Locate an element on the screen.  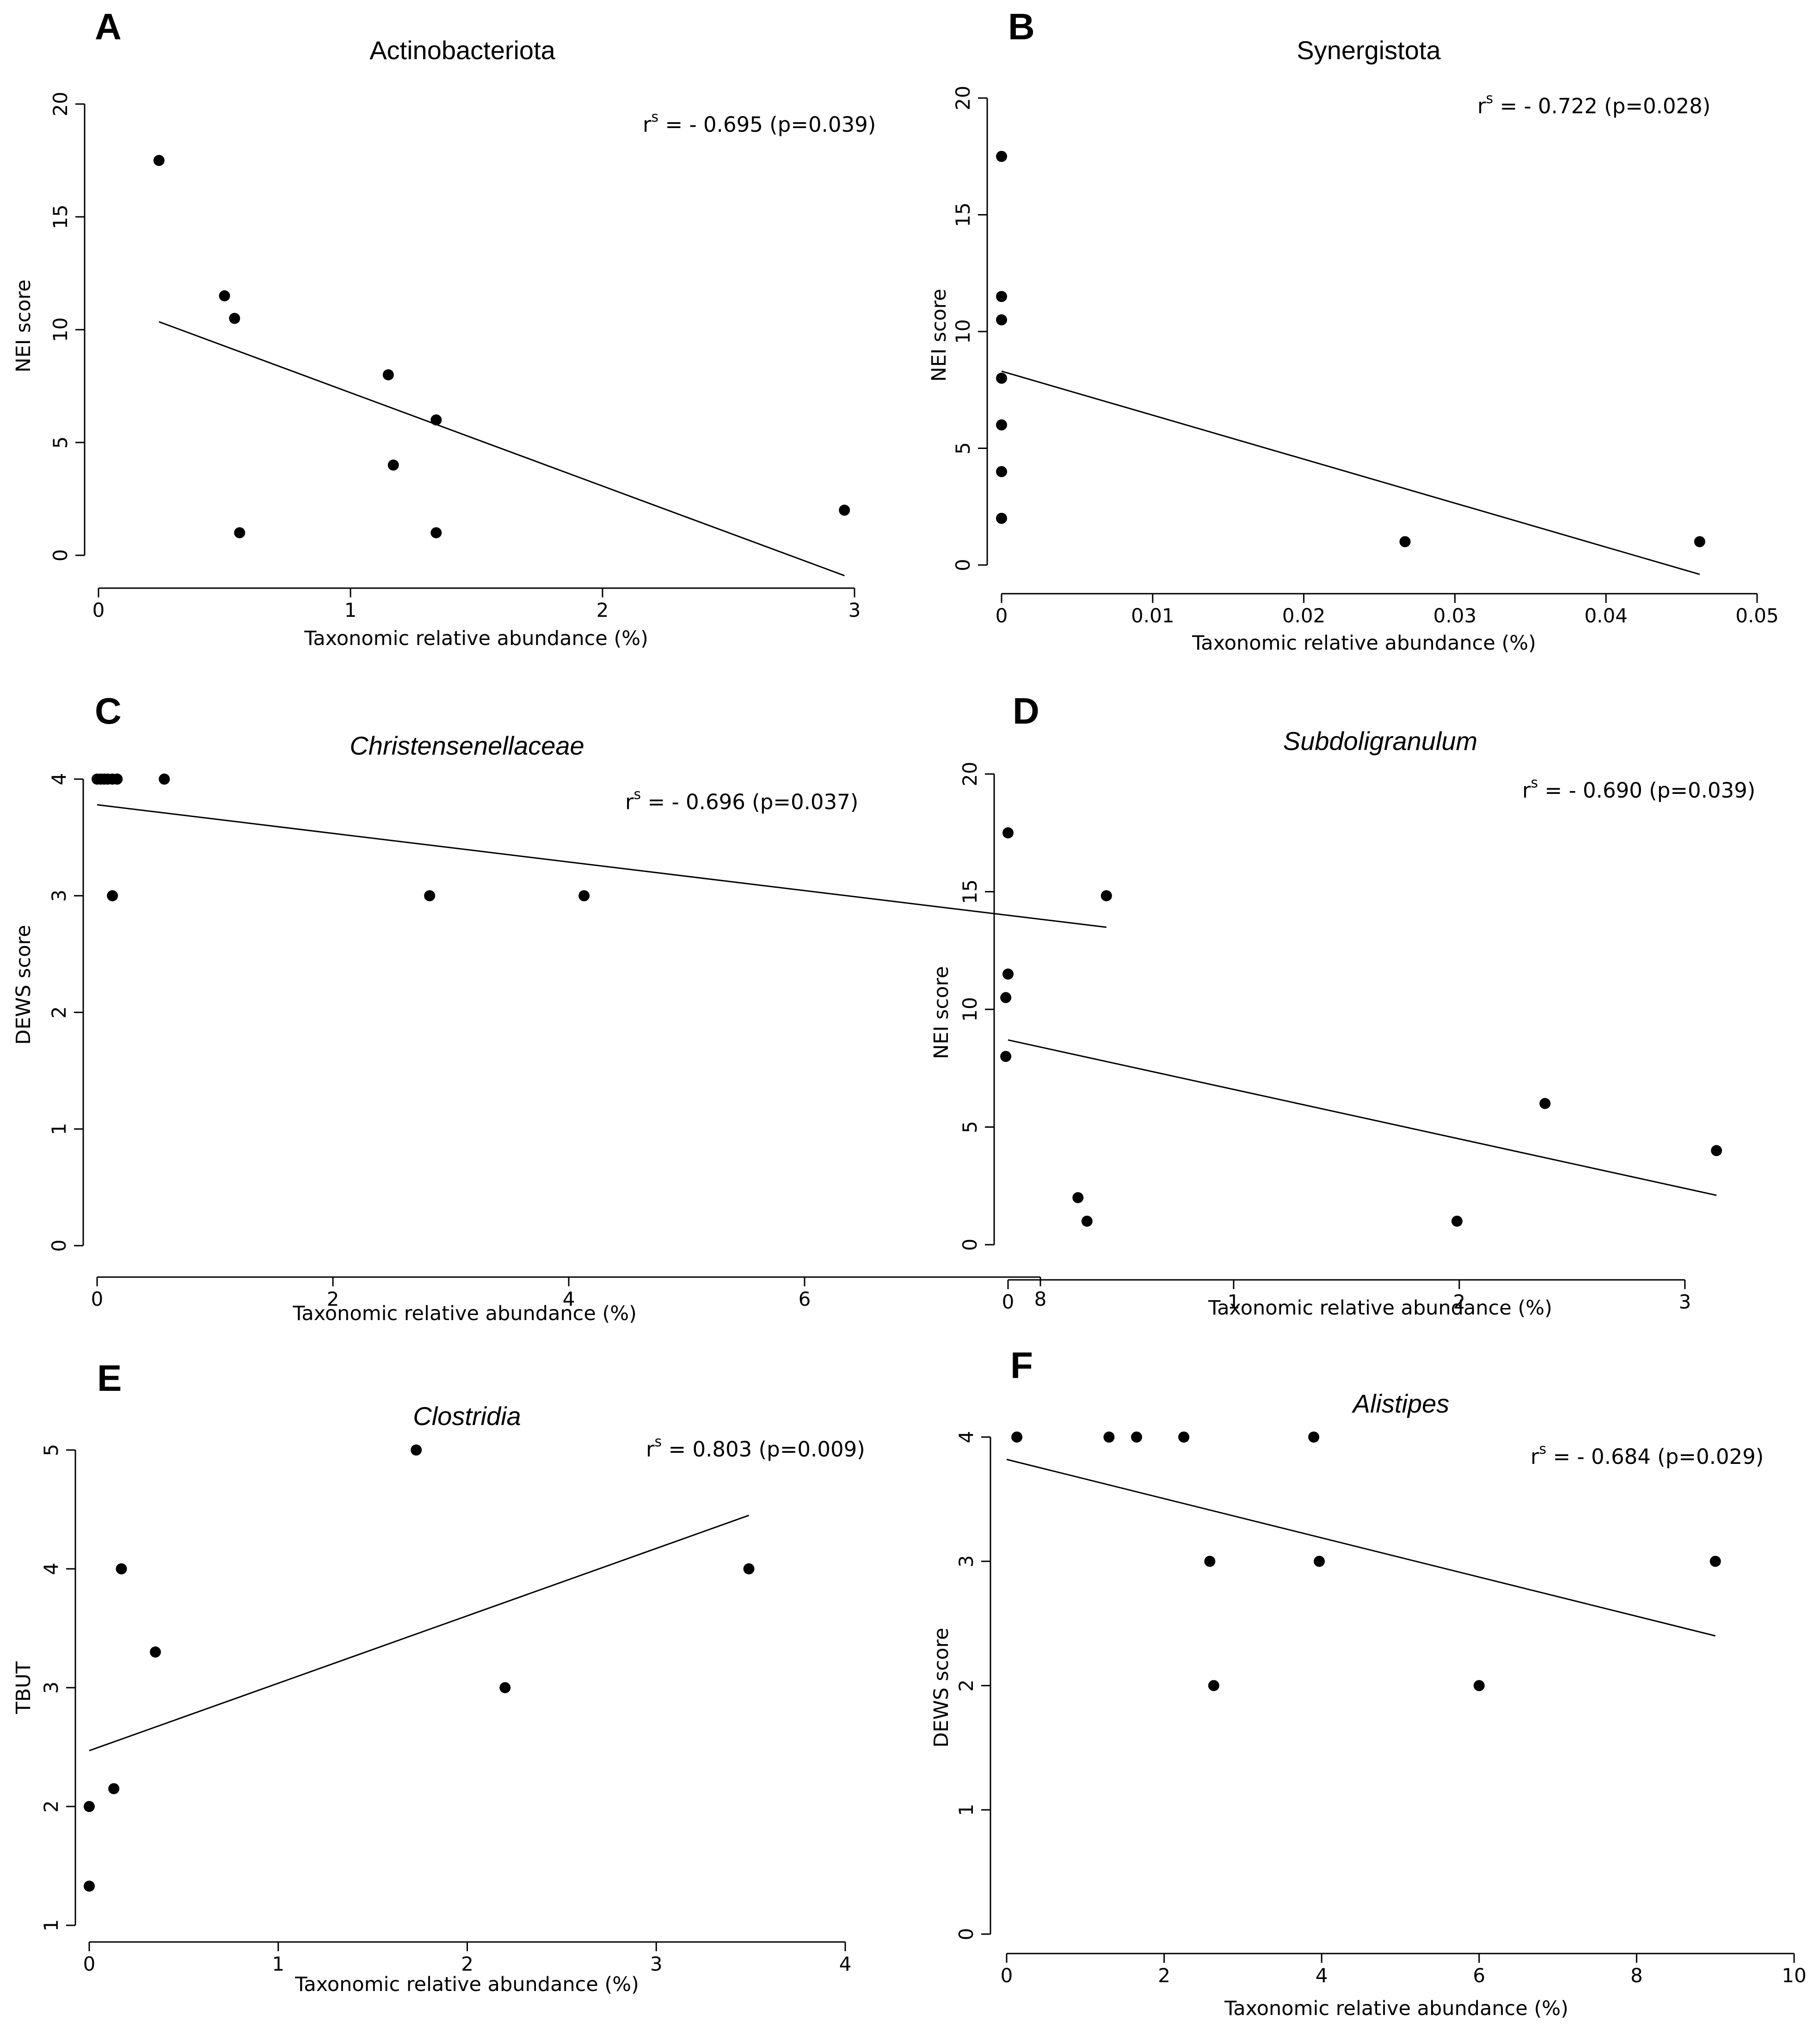
panel-title: Alistipes is located at coordinates (1401, 1403).